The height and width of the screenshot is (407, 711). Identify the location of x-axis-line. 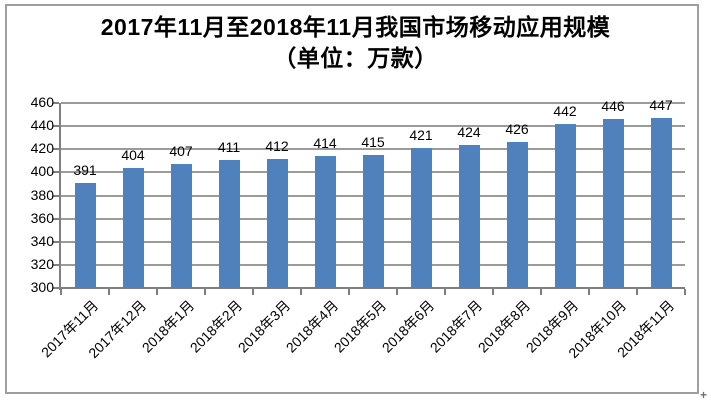
(372, 288).